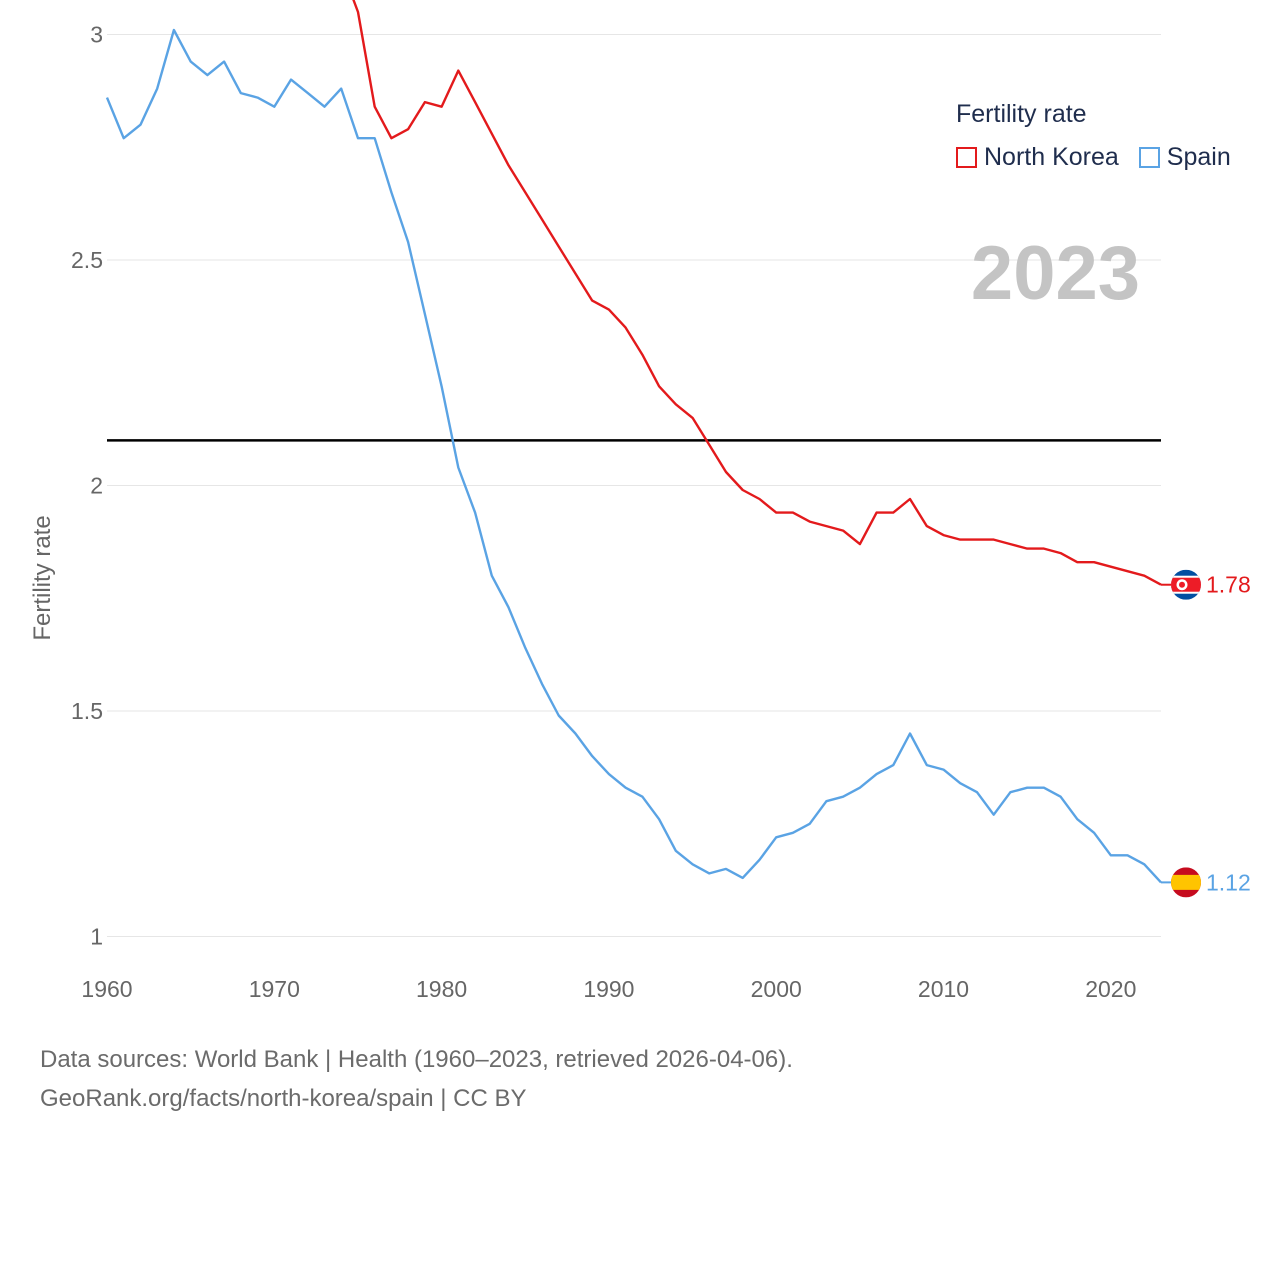  I want to click on legend: North Korea Spain, so click(1103, 157).